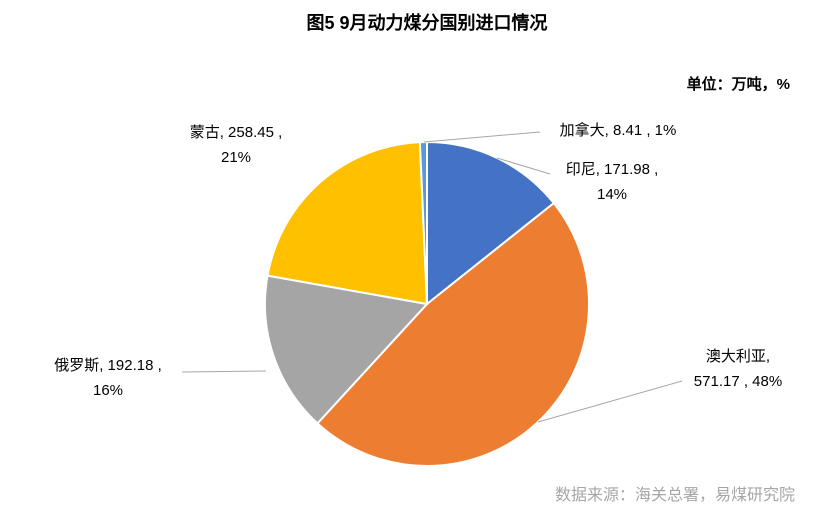 This screenshot has width=840, height=530. Describe the element at coordinates (738, 84) in the screenshot. I see `unit-note: 单位：万吨，%` at that location.